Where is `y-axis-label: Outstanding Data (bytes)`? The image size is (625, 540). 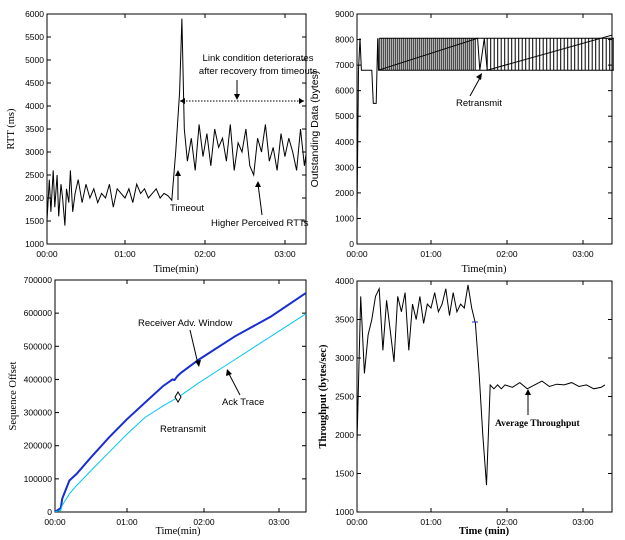 y-axis-label: Outstanding Data (bytes) is located at coordinates (315, 129).